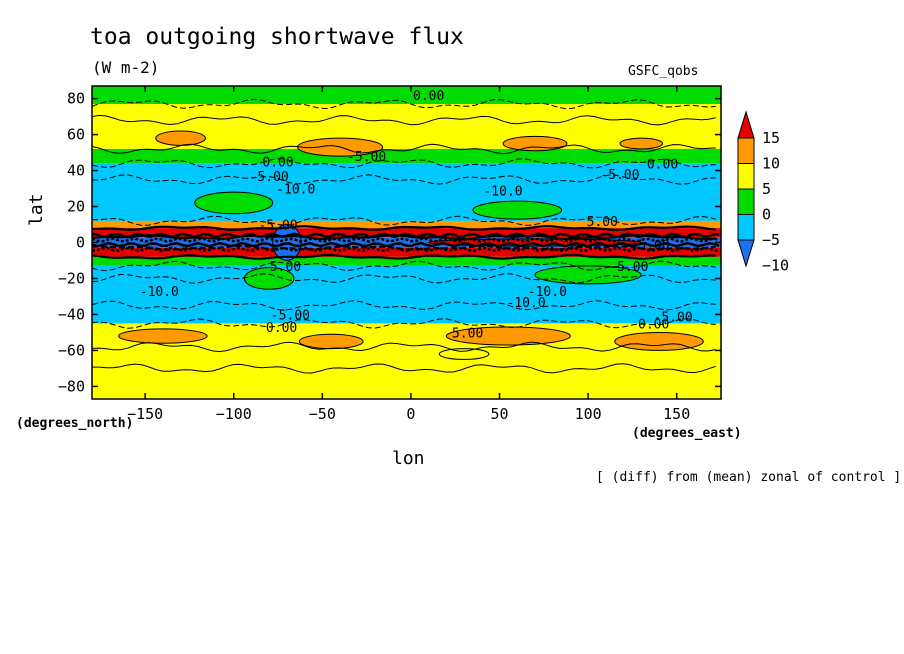 The width and height of the screenshot is (904, 654). I want to click on colorbar-label: −5, so click(771, 240).